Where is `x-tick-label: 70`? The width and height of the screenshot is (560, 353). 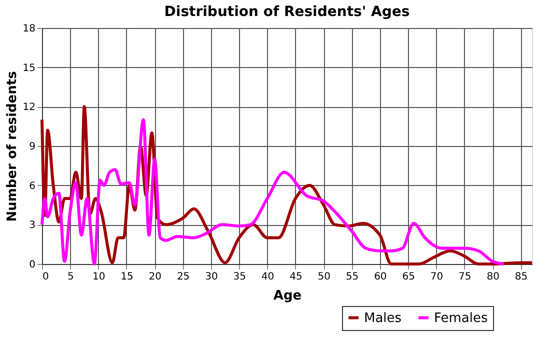 x-tick-label: 70 is located at coordinates (437, 277).